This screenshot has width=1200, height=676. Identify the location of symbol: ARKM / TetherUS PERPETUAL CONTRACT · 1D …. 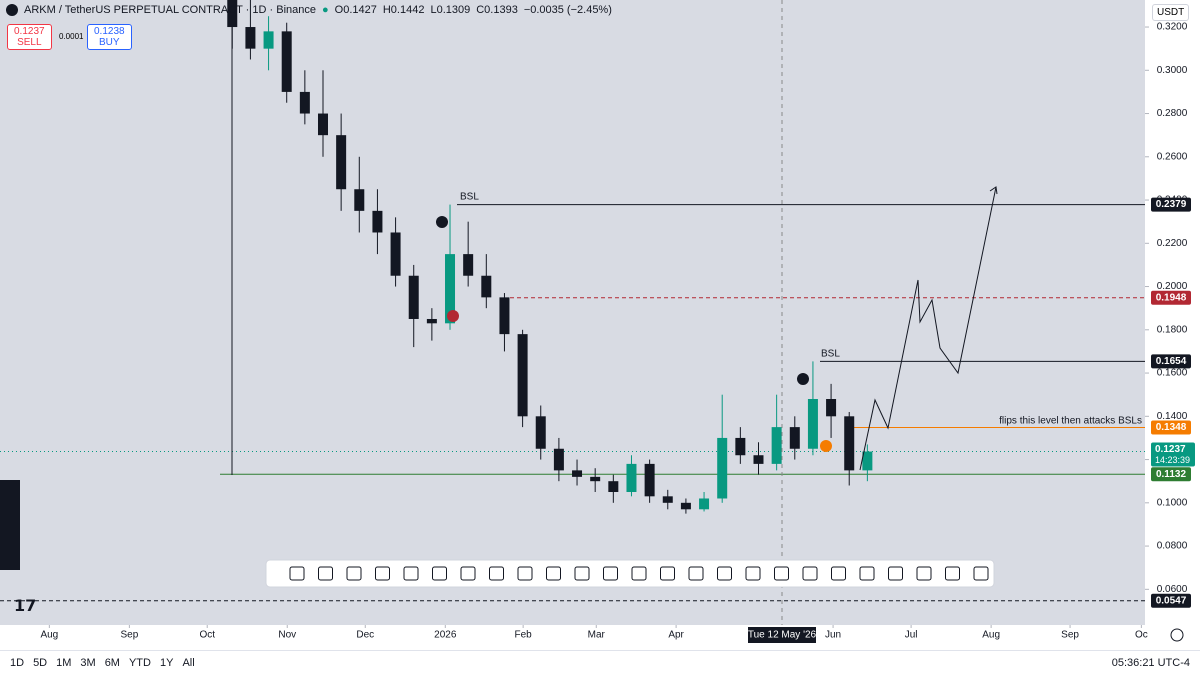
(170, 10).